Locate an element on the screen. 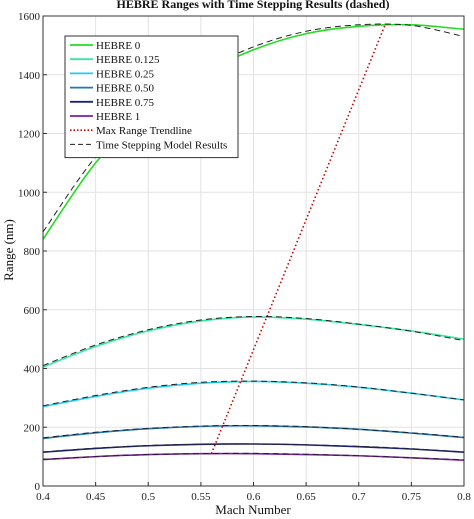 This screenshot has width=474, height=519. y-tick-label: 800 is located at coordinates (32, 252).